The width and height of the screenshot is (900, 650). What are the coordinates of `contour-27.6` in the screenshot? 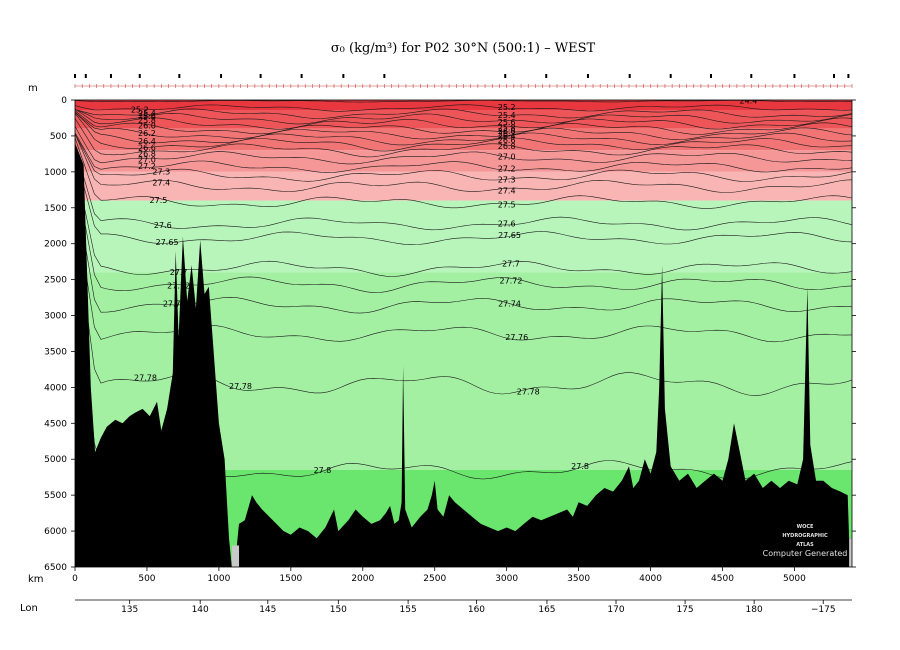 It's located at (463, 188).